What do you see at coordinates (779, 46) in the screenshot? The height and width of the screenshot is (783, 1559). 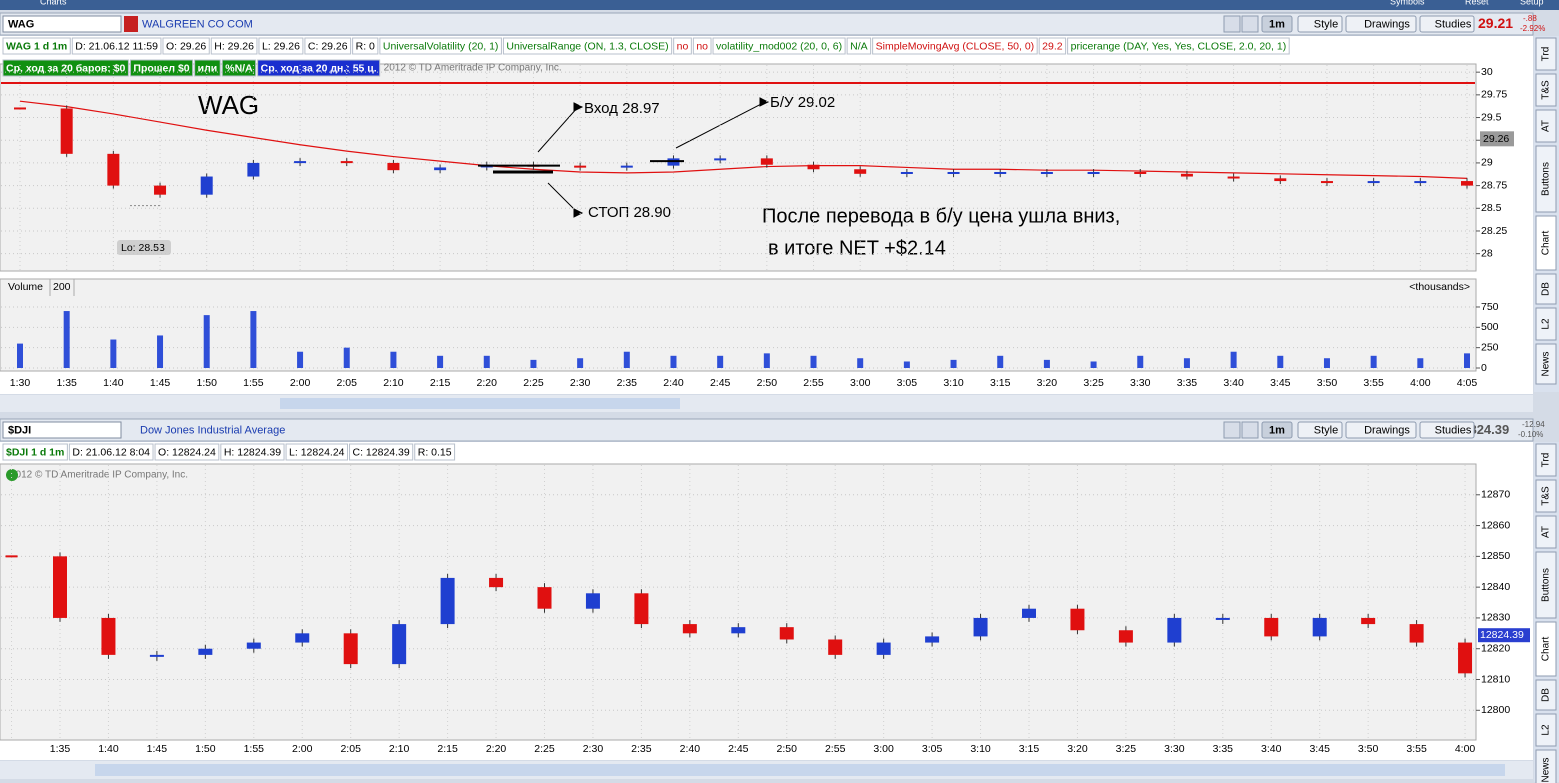 I see `info-chip-label: volatility_mod002 (20, 0, 6)` at bounding box center [779, 46].